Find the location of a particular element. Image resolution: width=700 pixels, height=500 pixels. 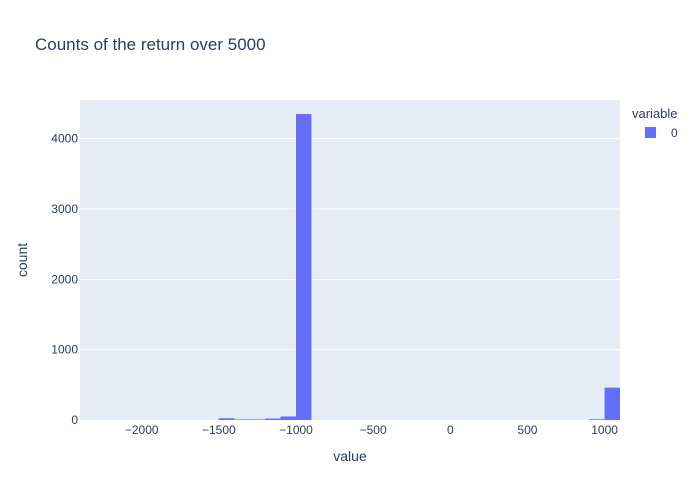

y-tick-label: 3000 is located at coordinates (64, 209).